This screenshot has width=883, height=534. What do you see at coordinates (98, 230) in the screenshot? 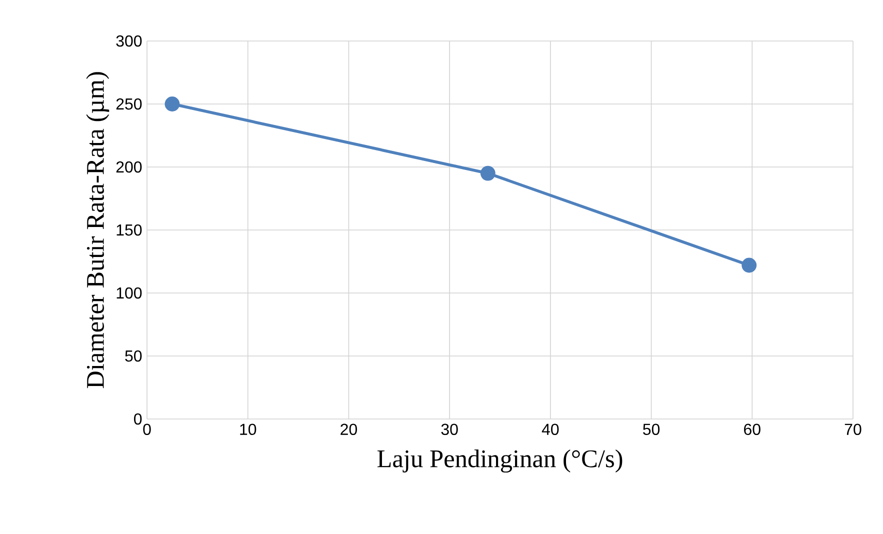
I see `y-axis-title: Diameter Butir Rata-Rata (µm)` at bounding box center [98, 230].